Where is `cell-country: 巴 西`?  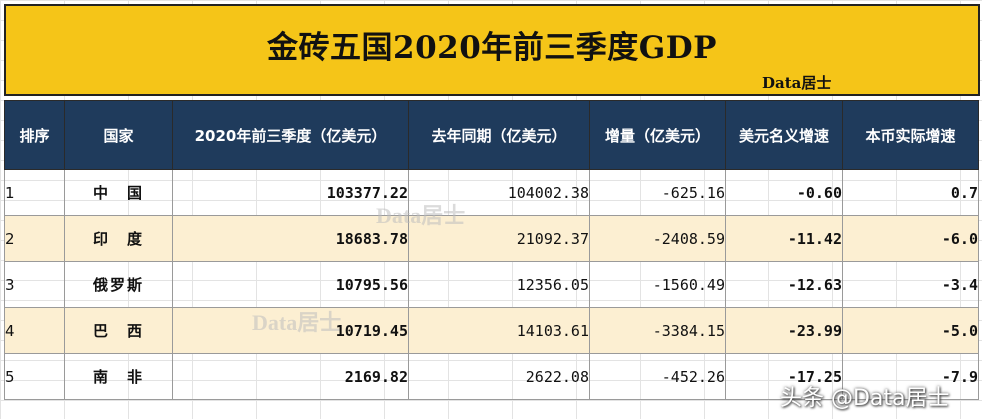 cell-country: 巴 西 is located at coordinates (118, 330).